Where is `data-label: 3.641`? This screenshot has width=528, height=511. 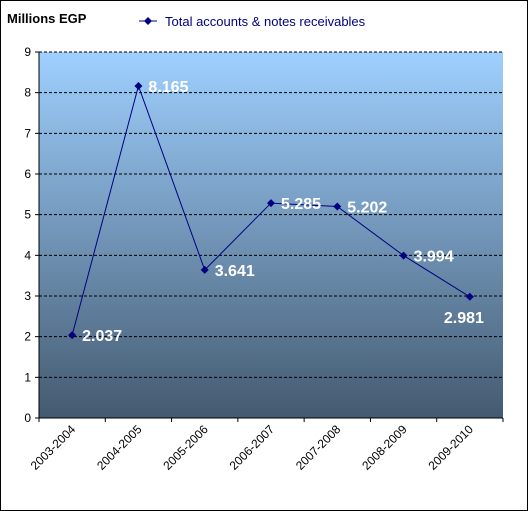 data-label: 3.641 is located at coordinates (235, 271).